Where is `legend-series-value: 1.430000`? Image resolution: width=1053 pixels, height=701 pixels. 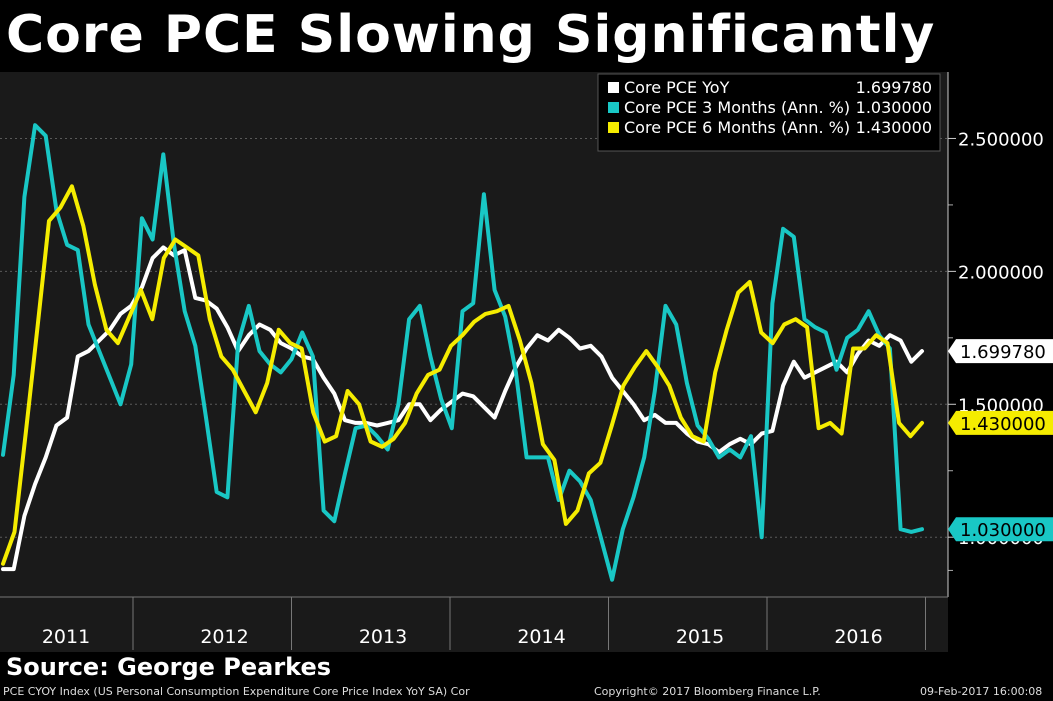
legend-series-value: 1.430000 is located at coordinates (894, 127).